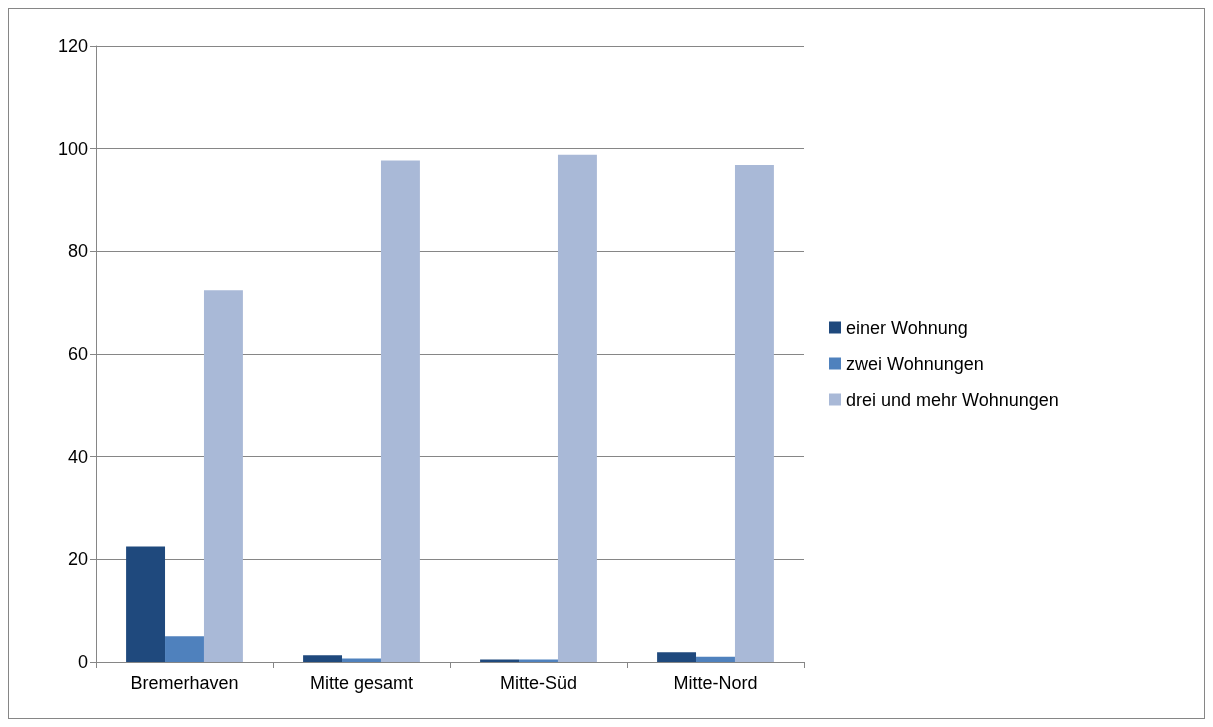 Image resolution: width=1213 pixels, height=727 pixels. I want to click on x-tick-label: Mitte-Süd, so click(538, 683).